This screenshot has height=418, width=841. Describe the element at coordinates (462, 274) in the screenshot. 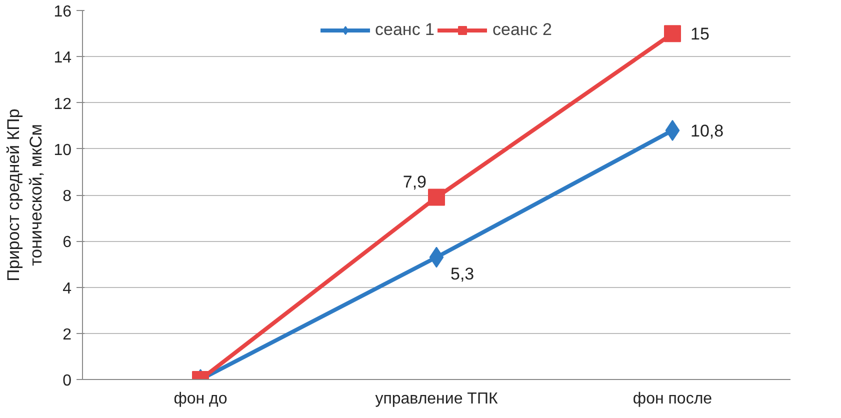

I see `data-label: 5,3` at that location.